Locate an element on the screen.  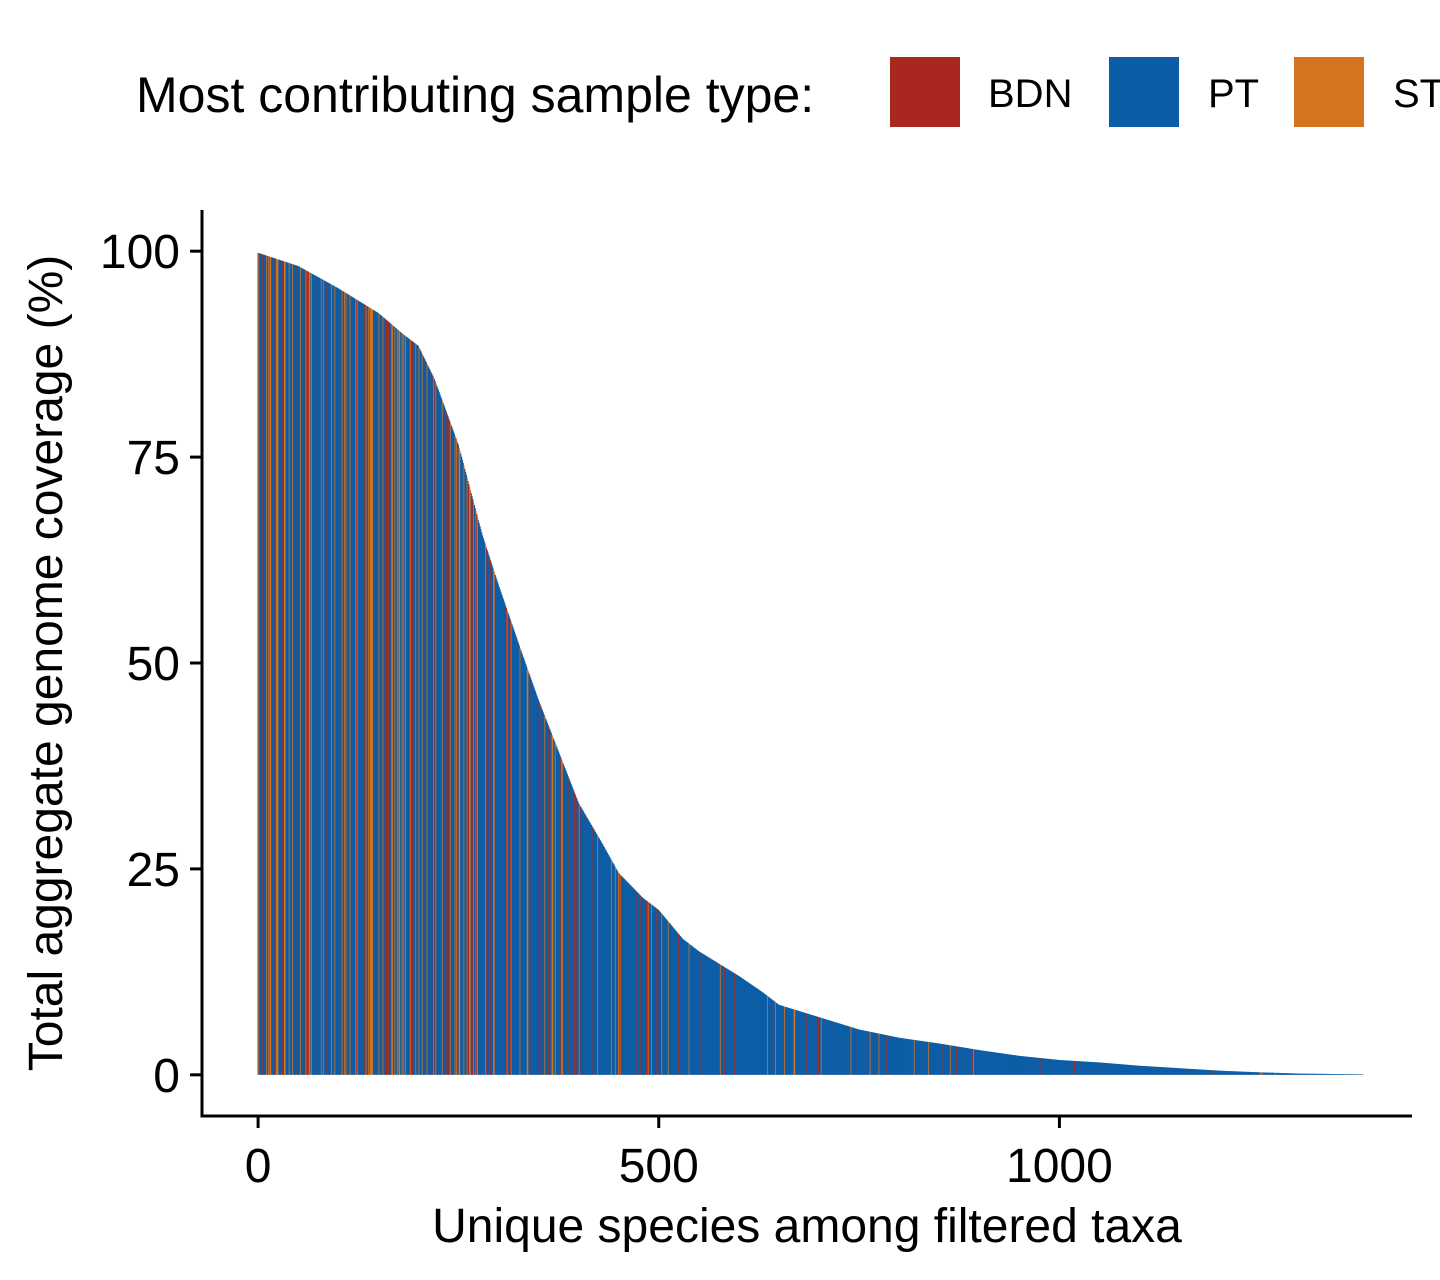
legend-swatch-st is located at coordinates (1329, 92).